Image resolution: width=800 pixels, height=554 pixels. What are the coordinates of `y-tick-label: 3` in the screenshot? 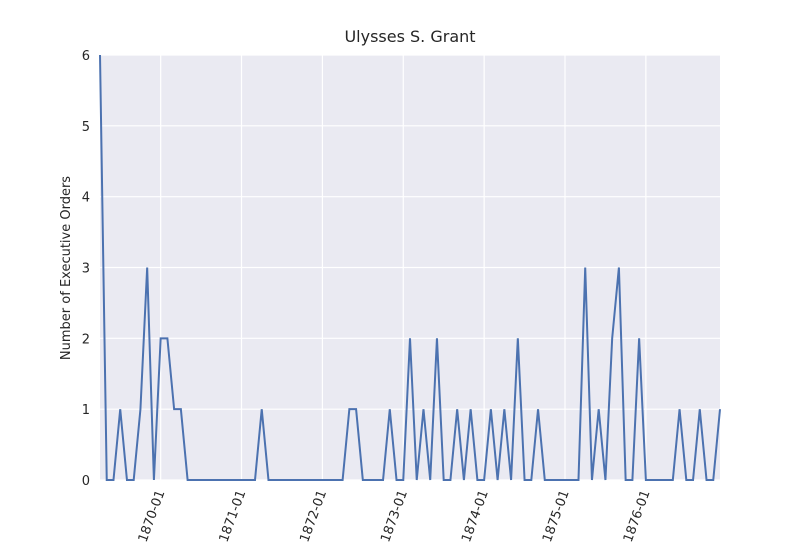 It's located at (86, 269).